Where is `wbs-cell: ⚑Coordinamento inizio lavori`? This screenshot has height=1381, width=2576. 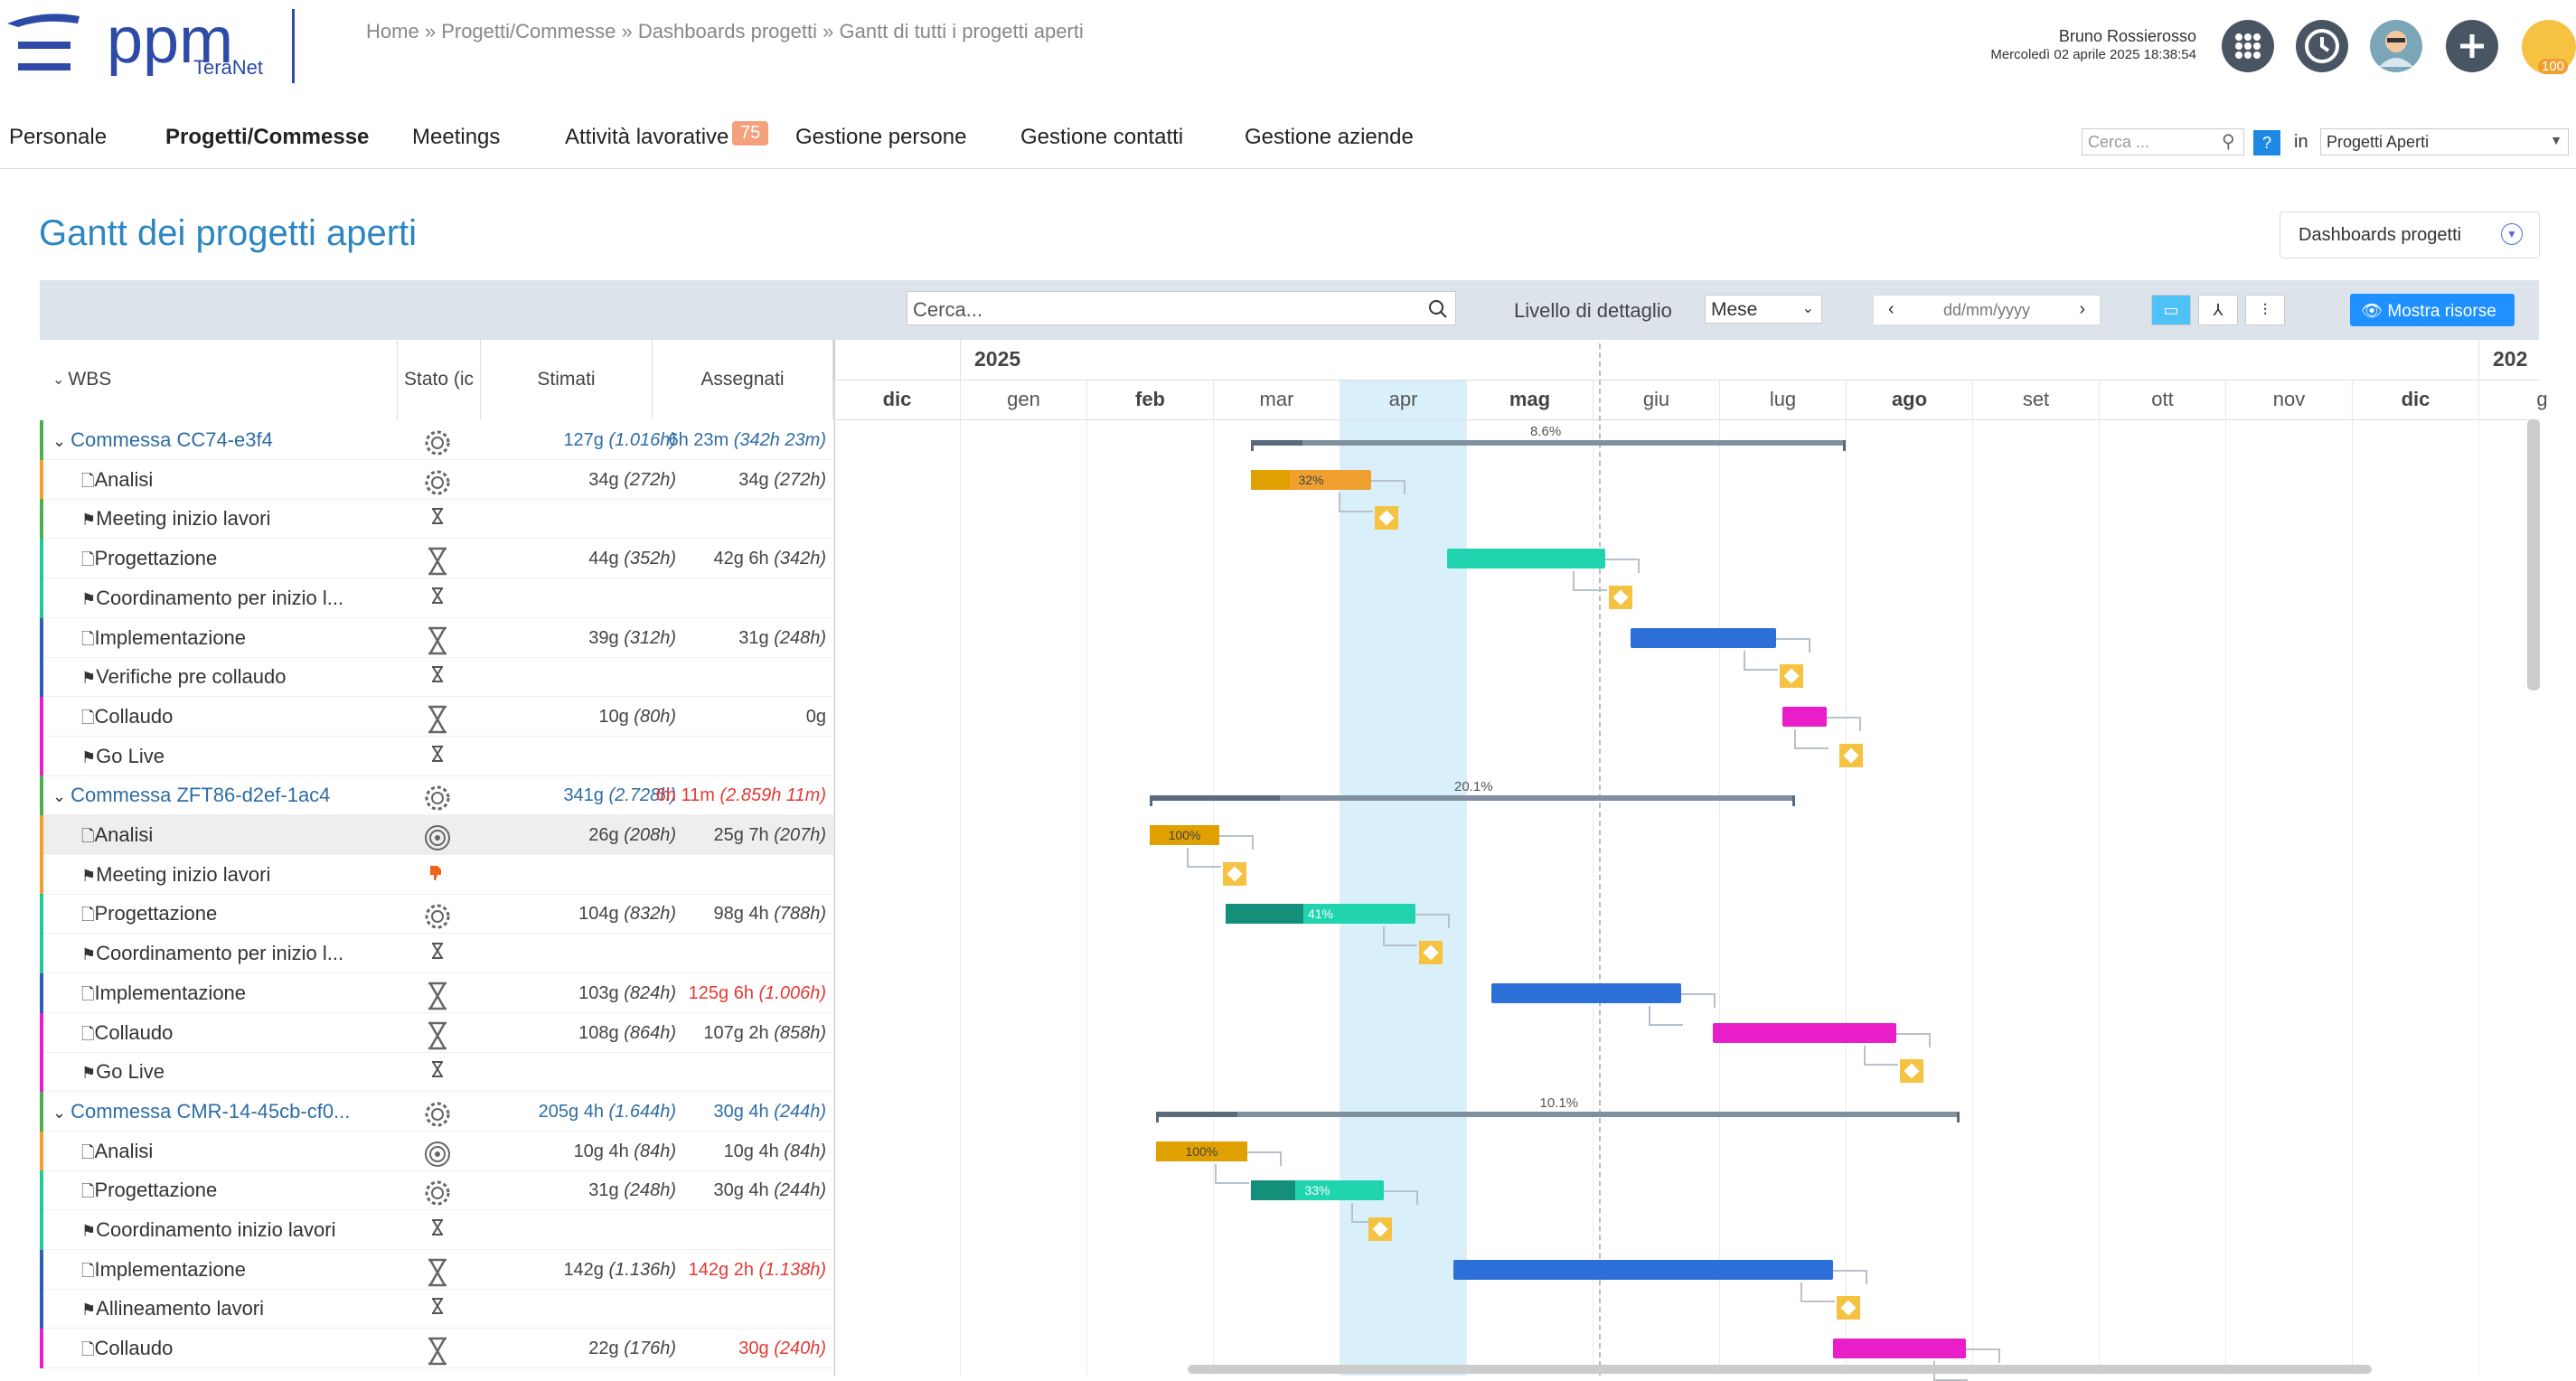
wbs-cell: ⚑Coordinamento inizio lavori is located at coordinates (216, 1230).